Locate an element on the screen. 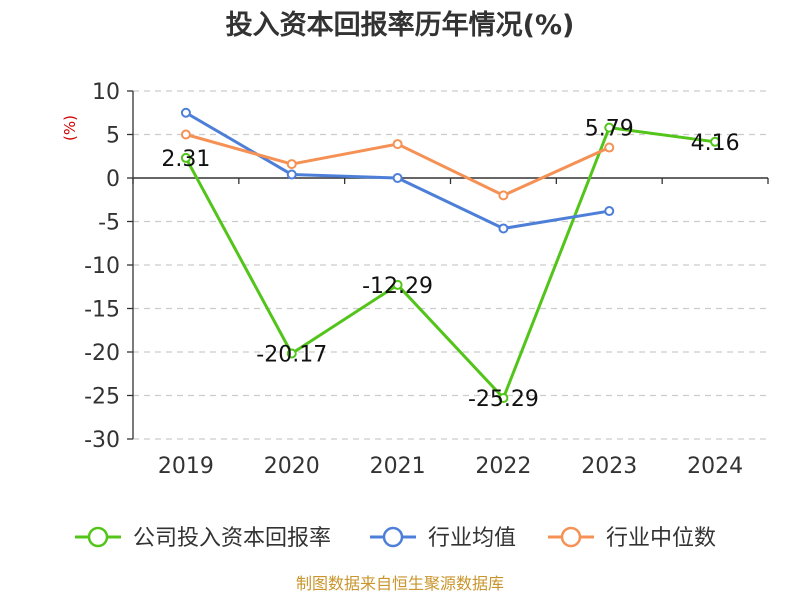 Image resolution: width=800 pixels, height=600 pixels. x-tick-label: 2023 is located at coordinates (609, 466).